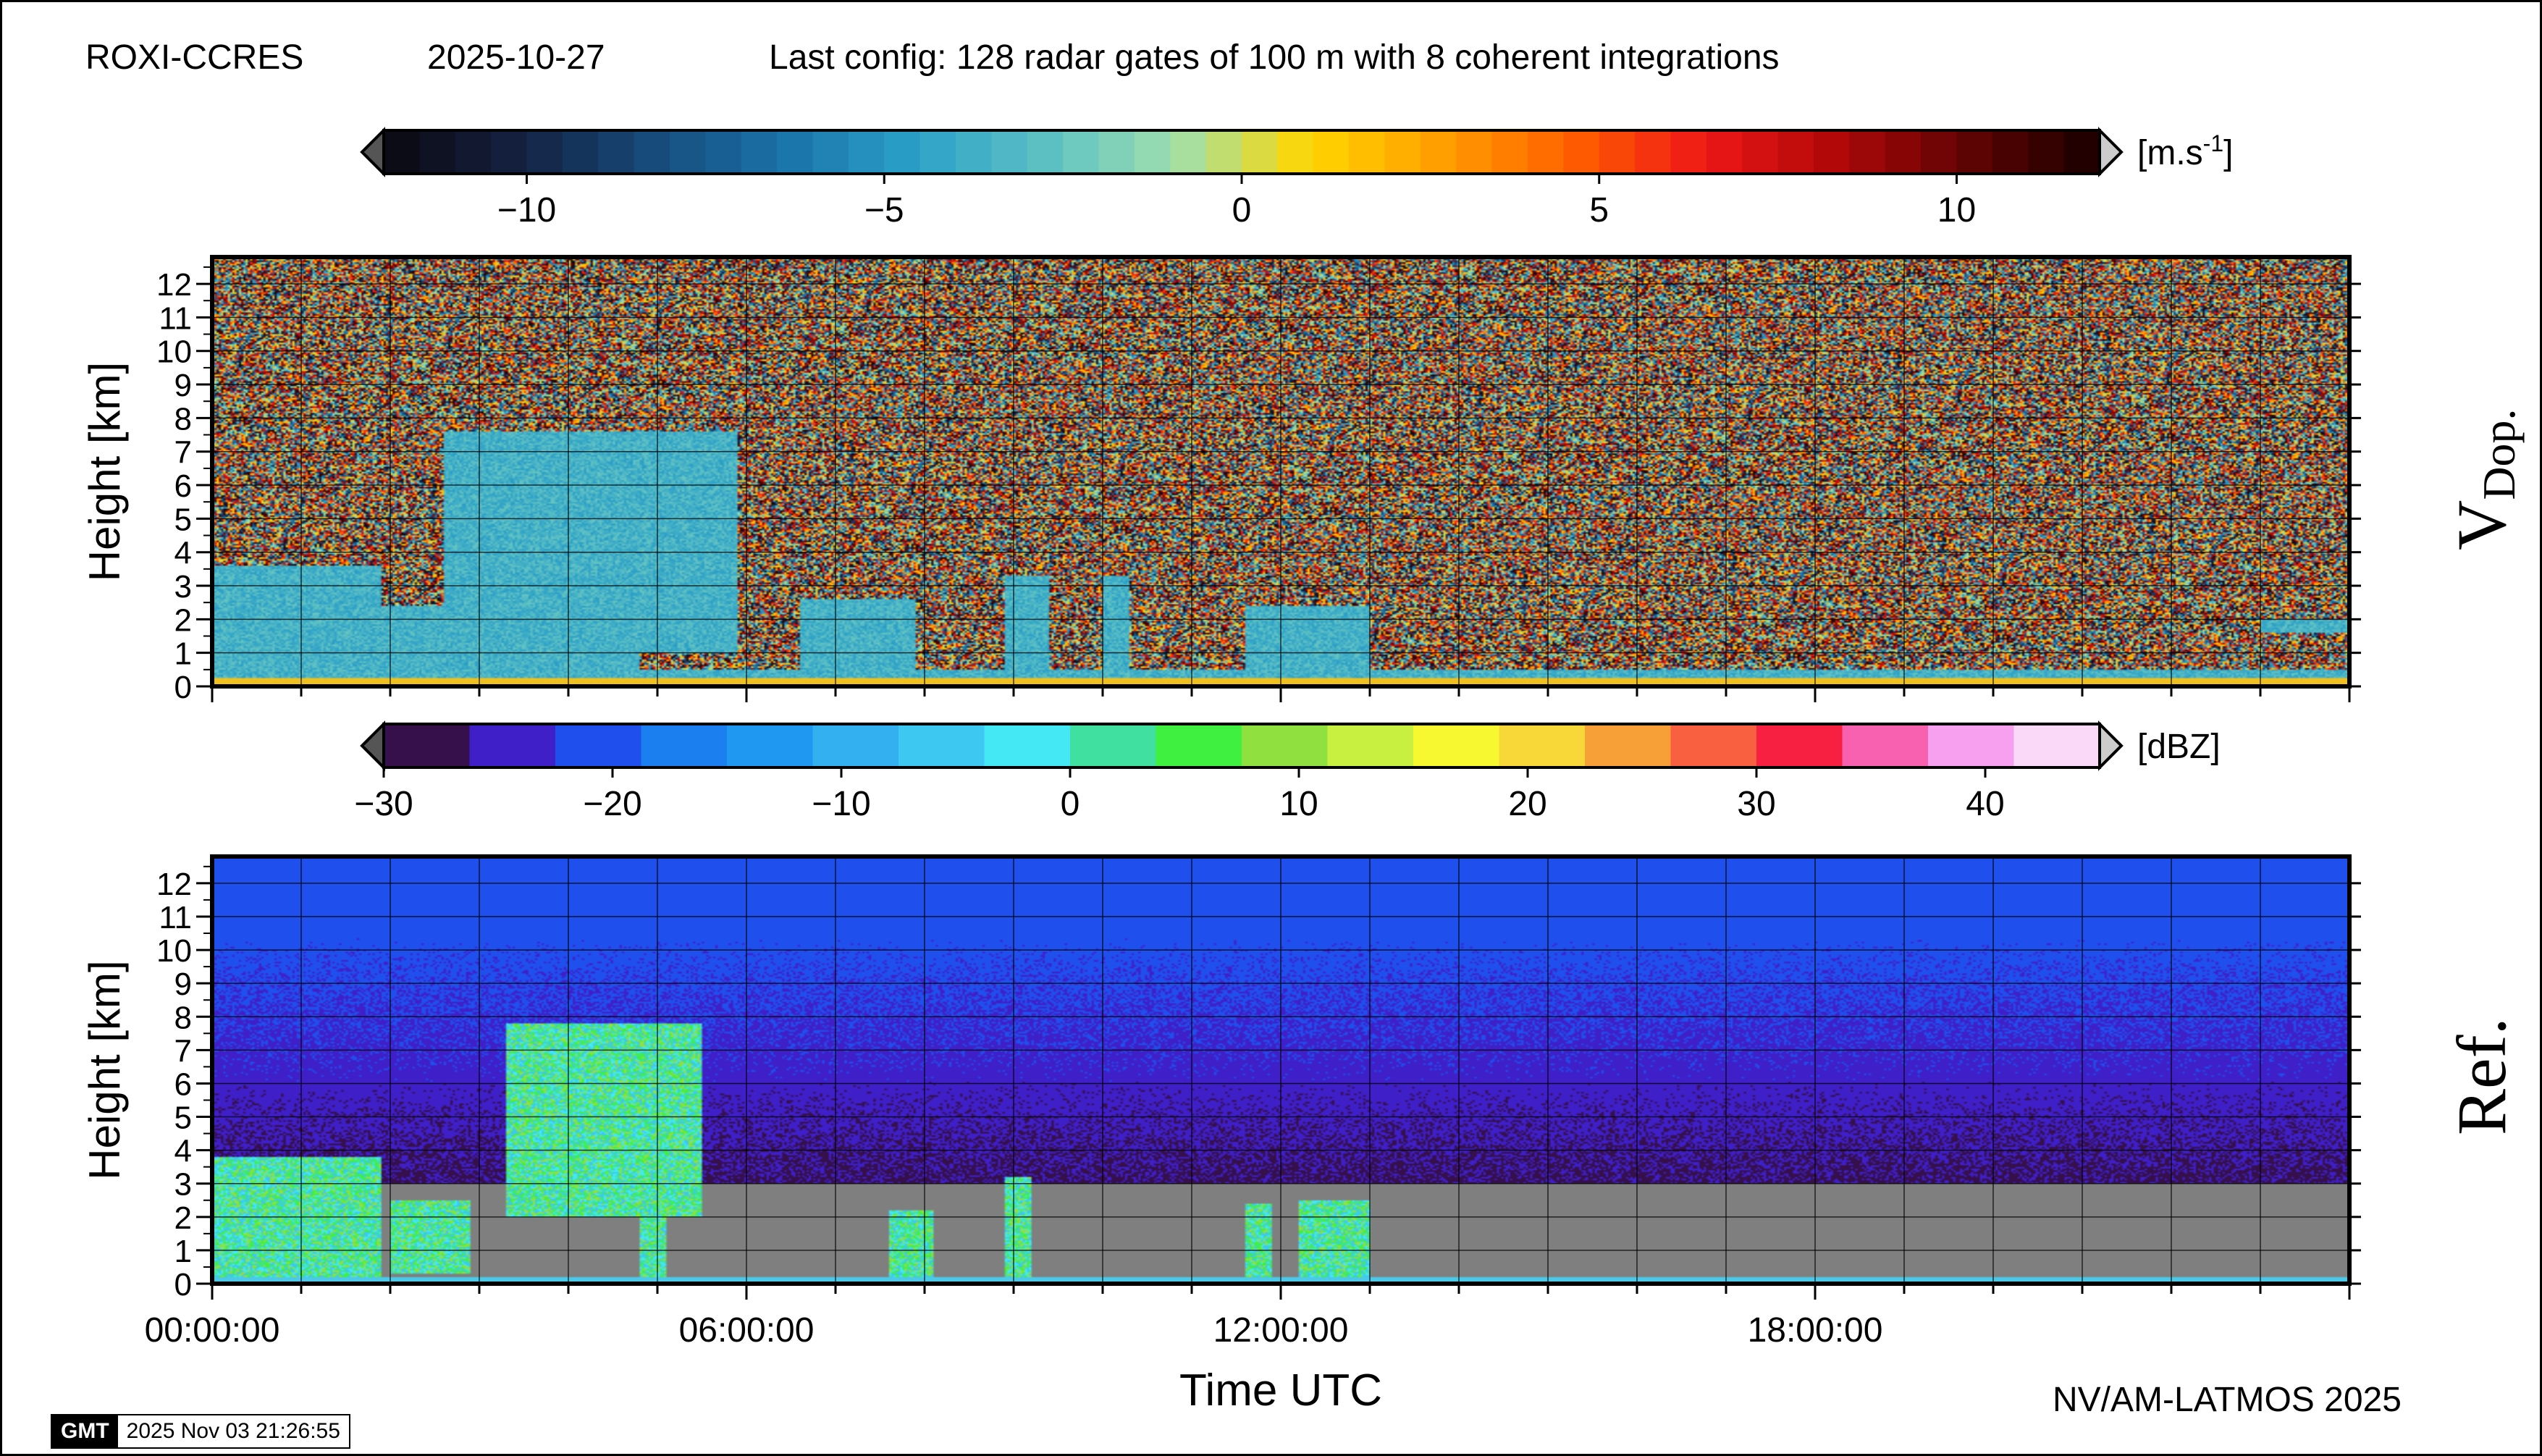 Image resolution: width=2542 pixels, height=1456 pixels. I want to click on x-tick-label: 12:00:00, so click(1281, 1330).